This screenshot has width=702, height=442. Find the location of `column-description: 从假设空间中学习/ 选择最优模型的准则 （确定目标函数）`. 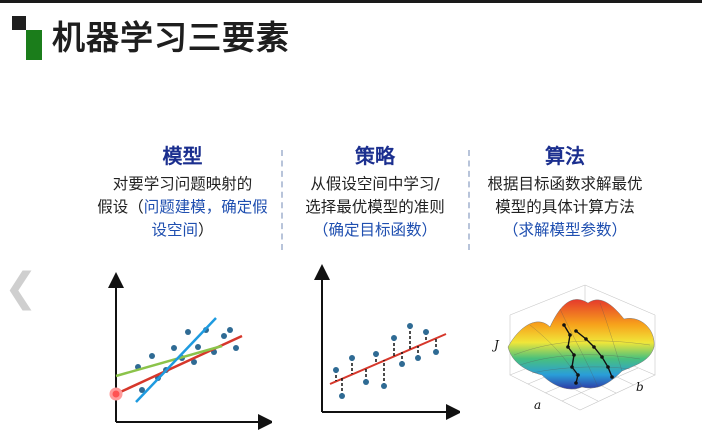

column-description: 从假设空间中学习/ 选择最优模型的准则 （确定目标函数） is located at coordinates (375, 207).